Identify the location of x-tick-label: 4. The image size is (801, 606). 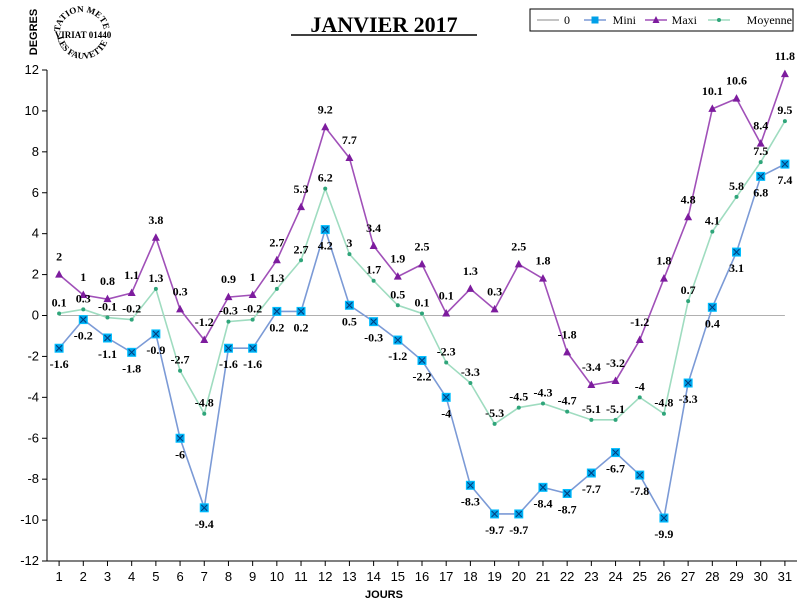
(131, 576).